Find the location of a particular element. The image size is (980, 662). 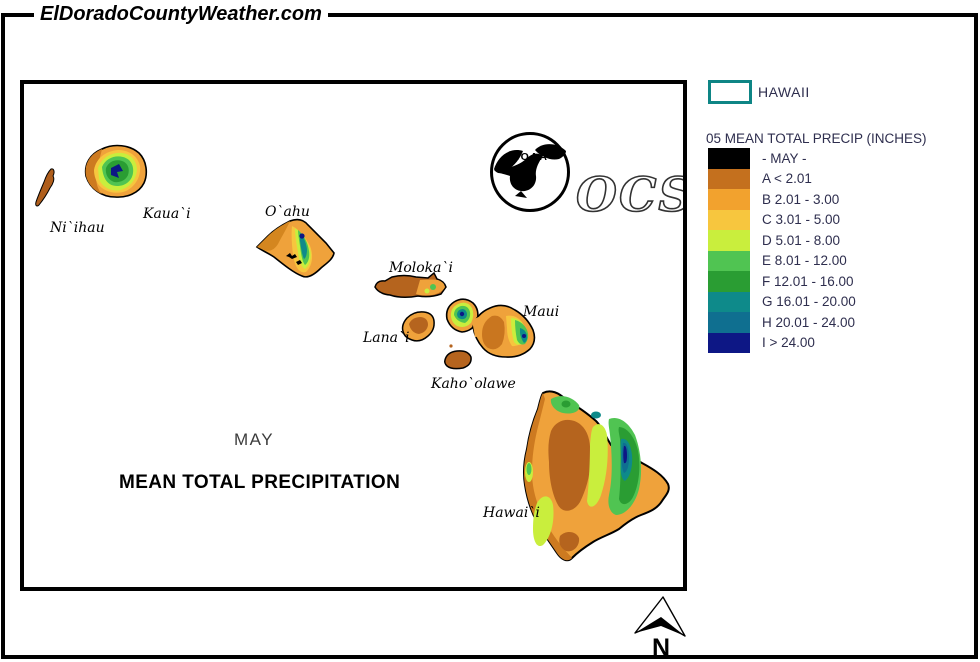

island-molokai is located at coordinates (410, 285).